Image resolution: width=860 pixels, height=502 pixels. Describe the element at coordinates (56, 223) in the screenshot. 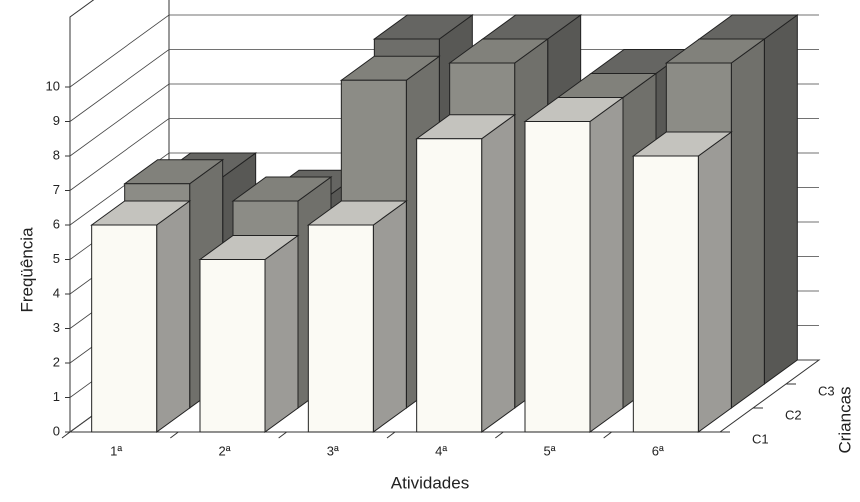

I see `y-tick-label: 6` at that location.